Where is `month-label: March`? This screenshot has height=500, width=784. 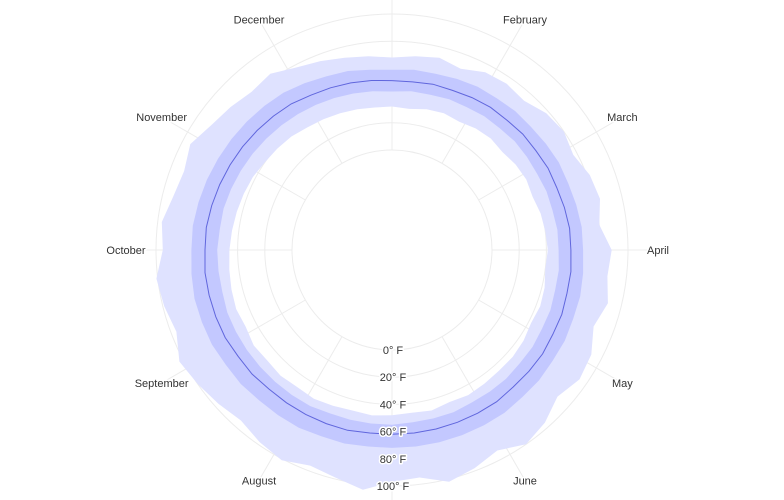 month-label: March is located at coordinates (622, 118).